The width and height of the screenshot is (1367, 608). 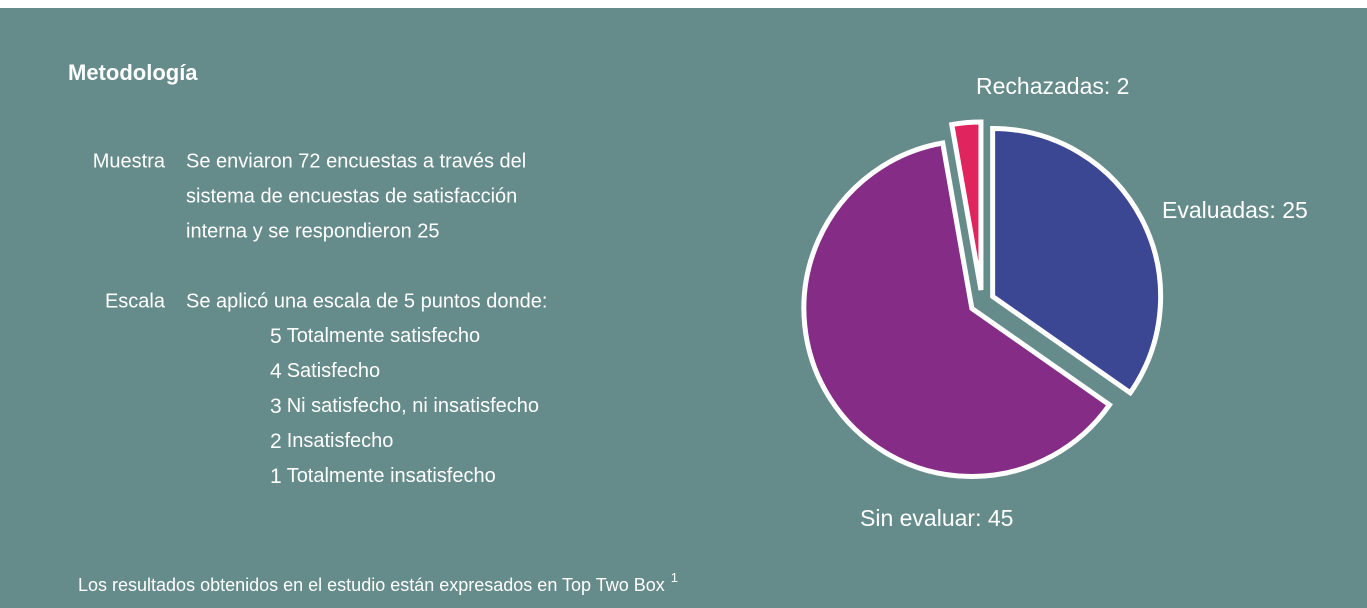 What do you see at coordinates (135, 301) in the screenshot?
I see `item-label: Escala` at bounding box center [135, 301].